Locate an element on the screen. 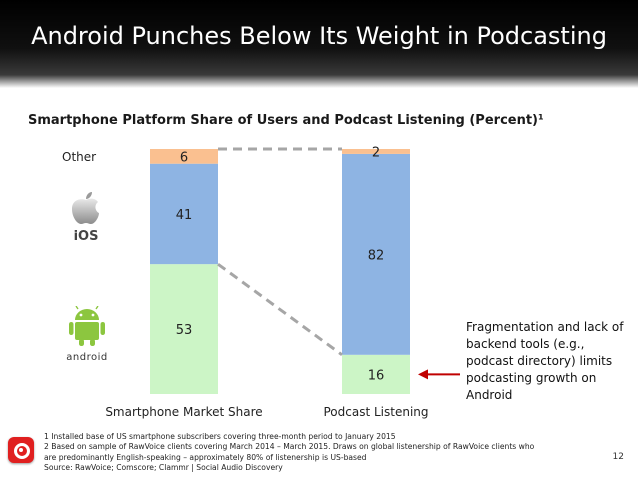 This screenshot has height=479, width=638. android-logo-text: android is located at coordinates (86, 357).